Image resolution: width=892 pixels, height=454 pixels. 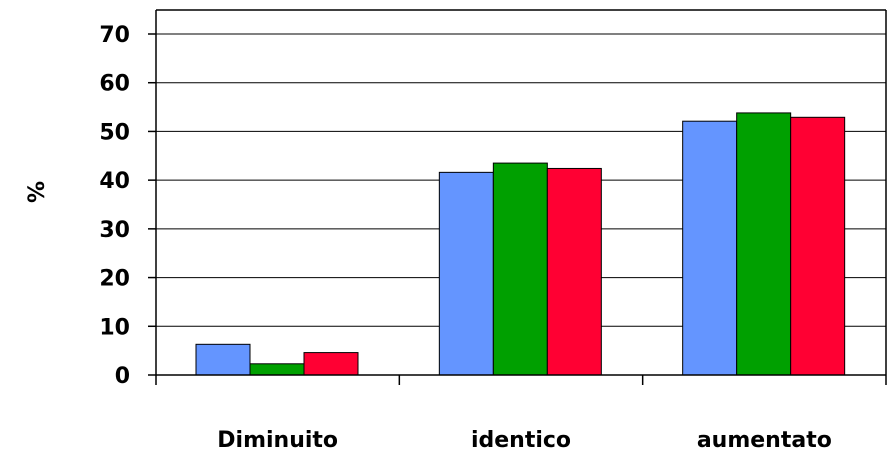 I want to click on x-category-label: identico, so click(x=521, y=440).